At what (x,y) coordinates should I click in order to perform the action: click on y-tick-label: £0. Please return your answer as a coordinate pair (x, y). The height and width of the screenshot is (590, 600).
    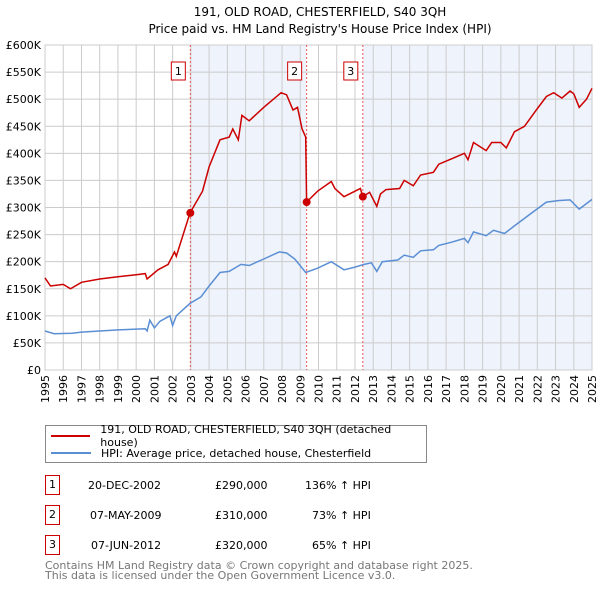
    Looking at the image, I should click on (34, 370).